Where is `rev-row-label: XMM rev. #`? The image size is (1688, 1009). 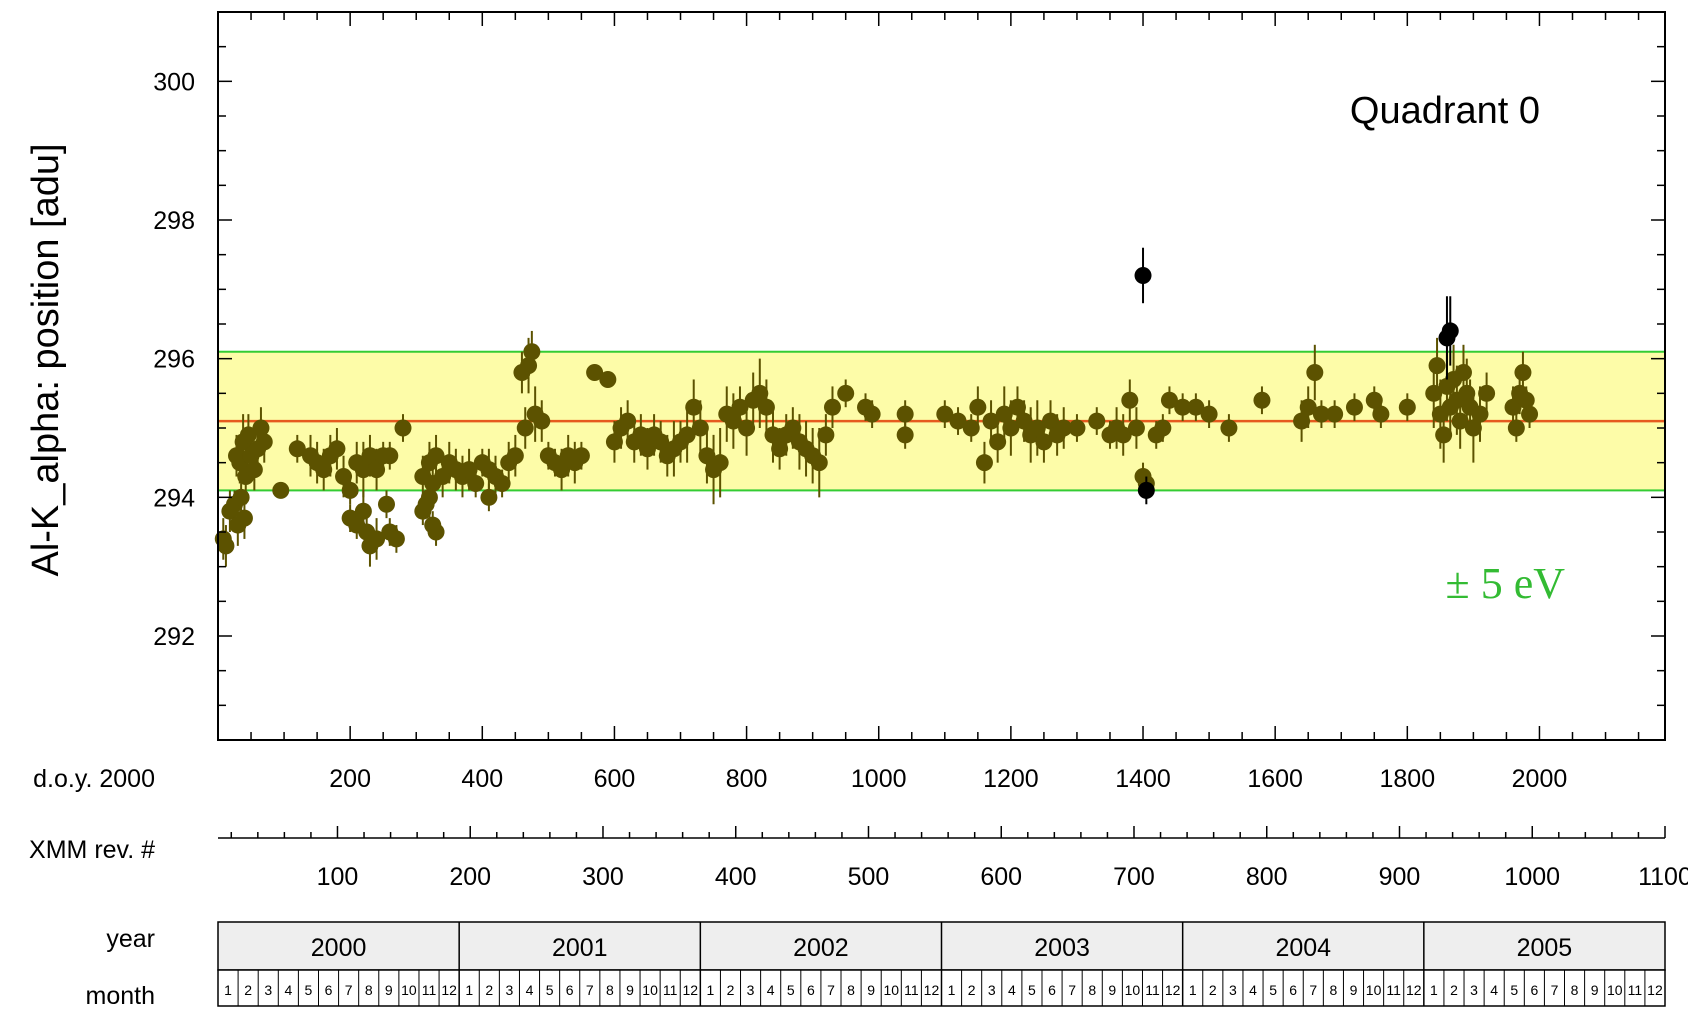 rev-row-label: XMM rev. # is located at coordinates (92, 850).